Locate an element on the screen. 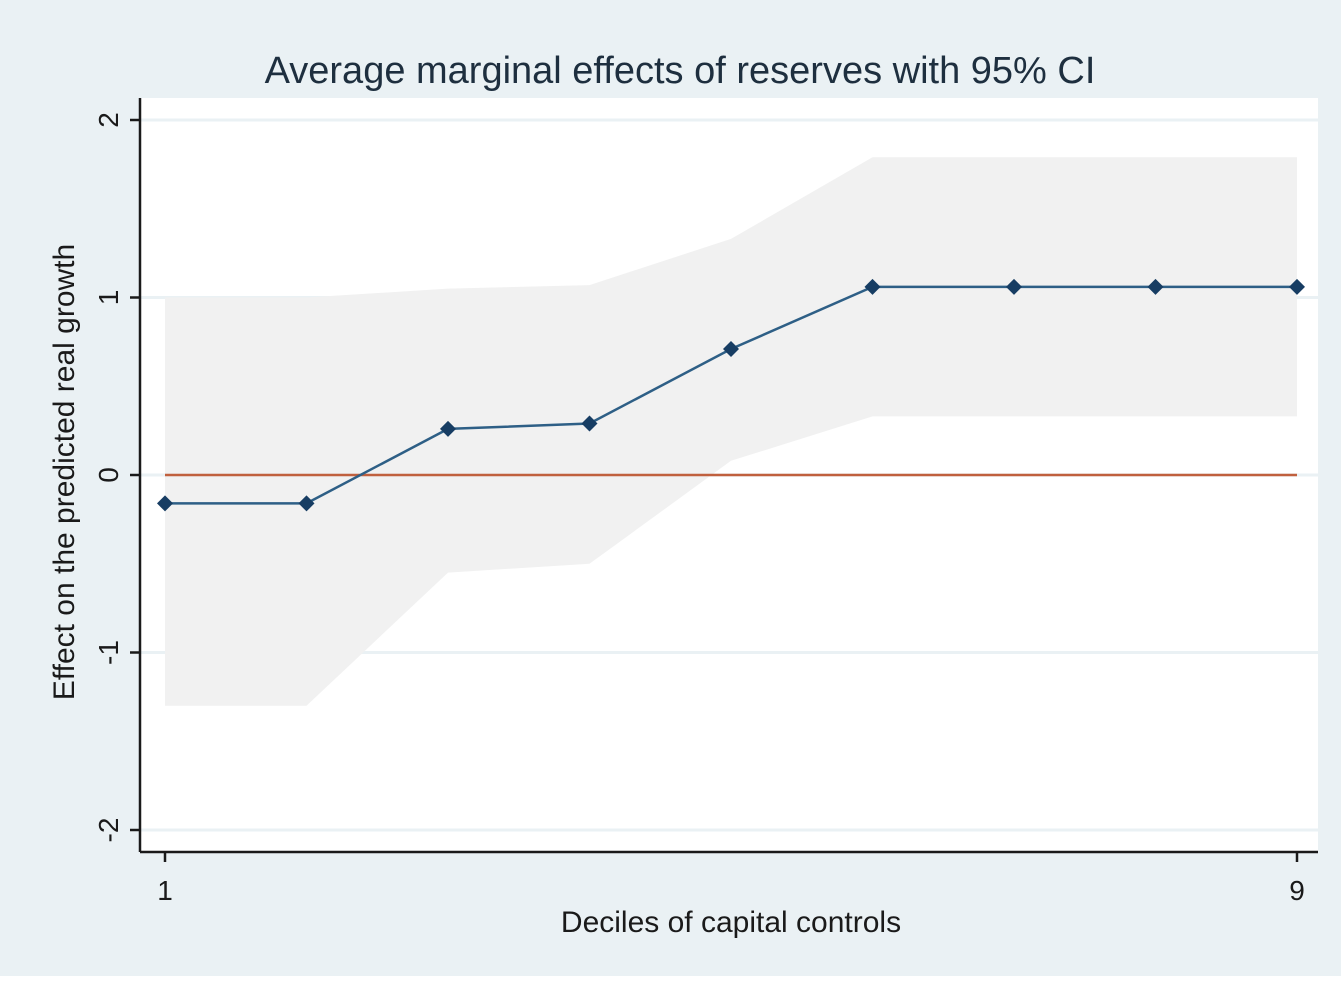 The image size is (1341, 981). y-tick-label: -2 is located at coordinates (108, 830).